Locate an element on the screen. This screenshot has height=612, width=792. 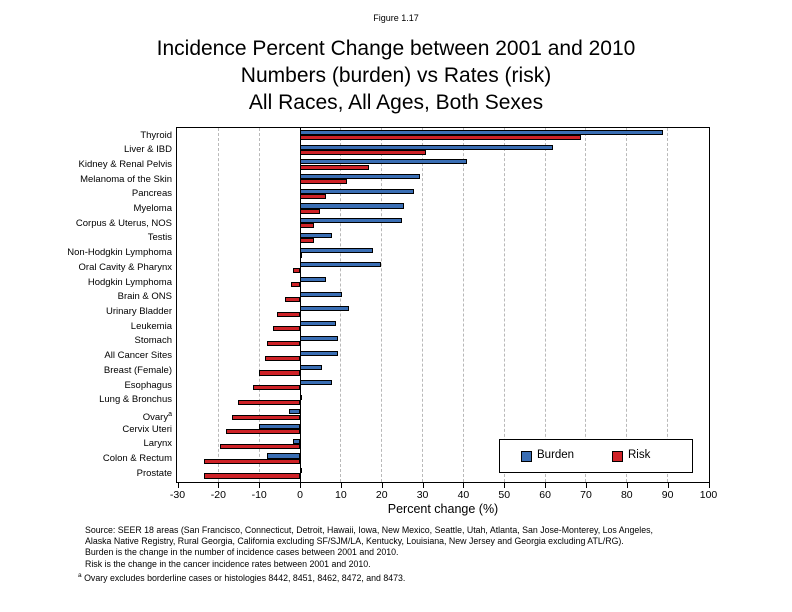
category-label: Breast (Female) is located at coordinates (137, 370).